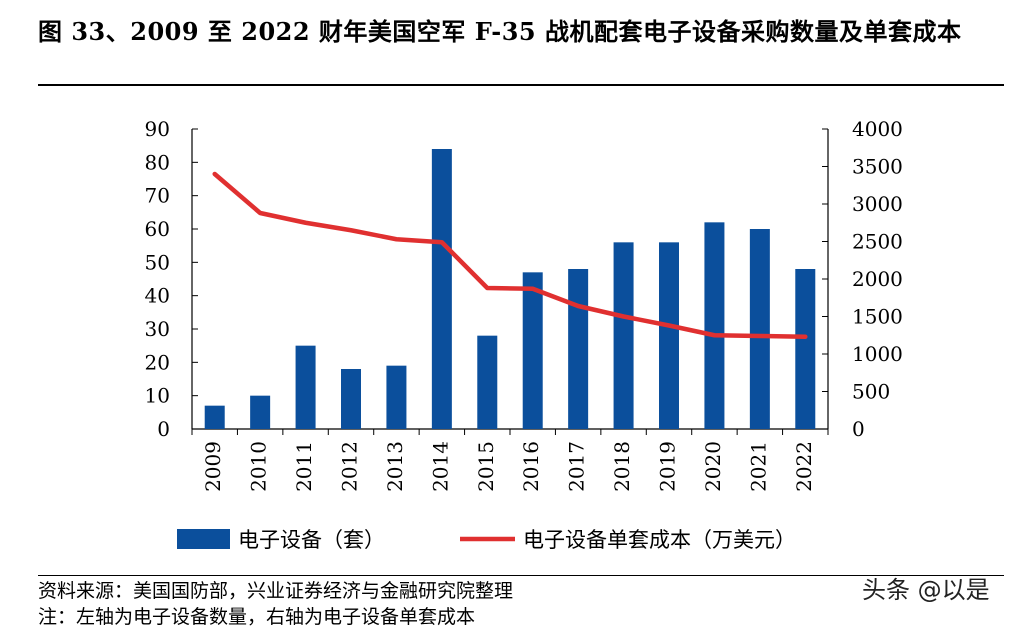 The width and height of the screenshot is (1020, 630). I want to click on x-tick-label: 2014, so click(440, 466).